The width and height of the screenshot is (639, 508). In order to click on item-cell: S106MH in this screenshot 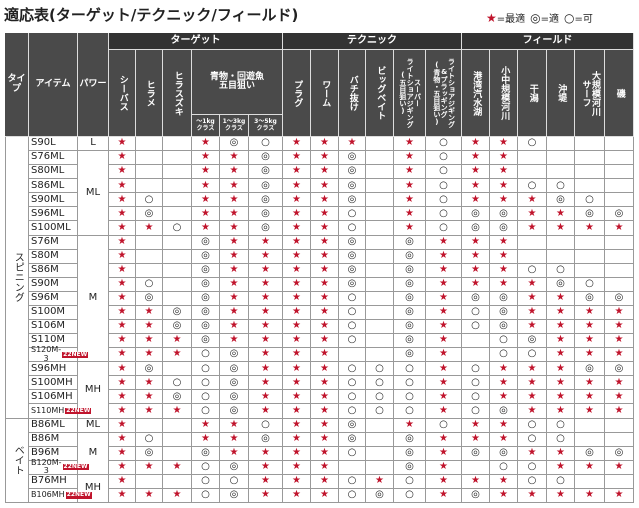, I will do `click(53, 397)`.